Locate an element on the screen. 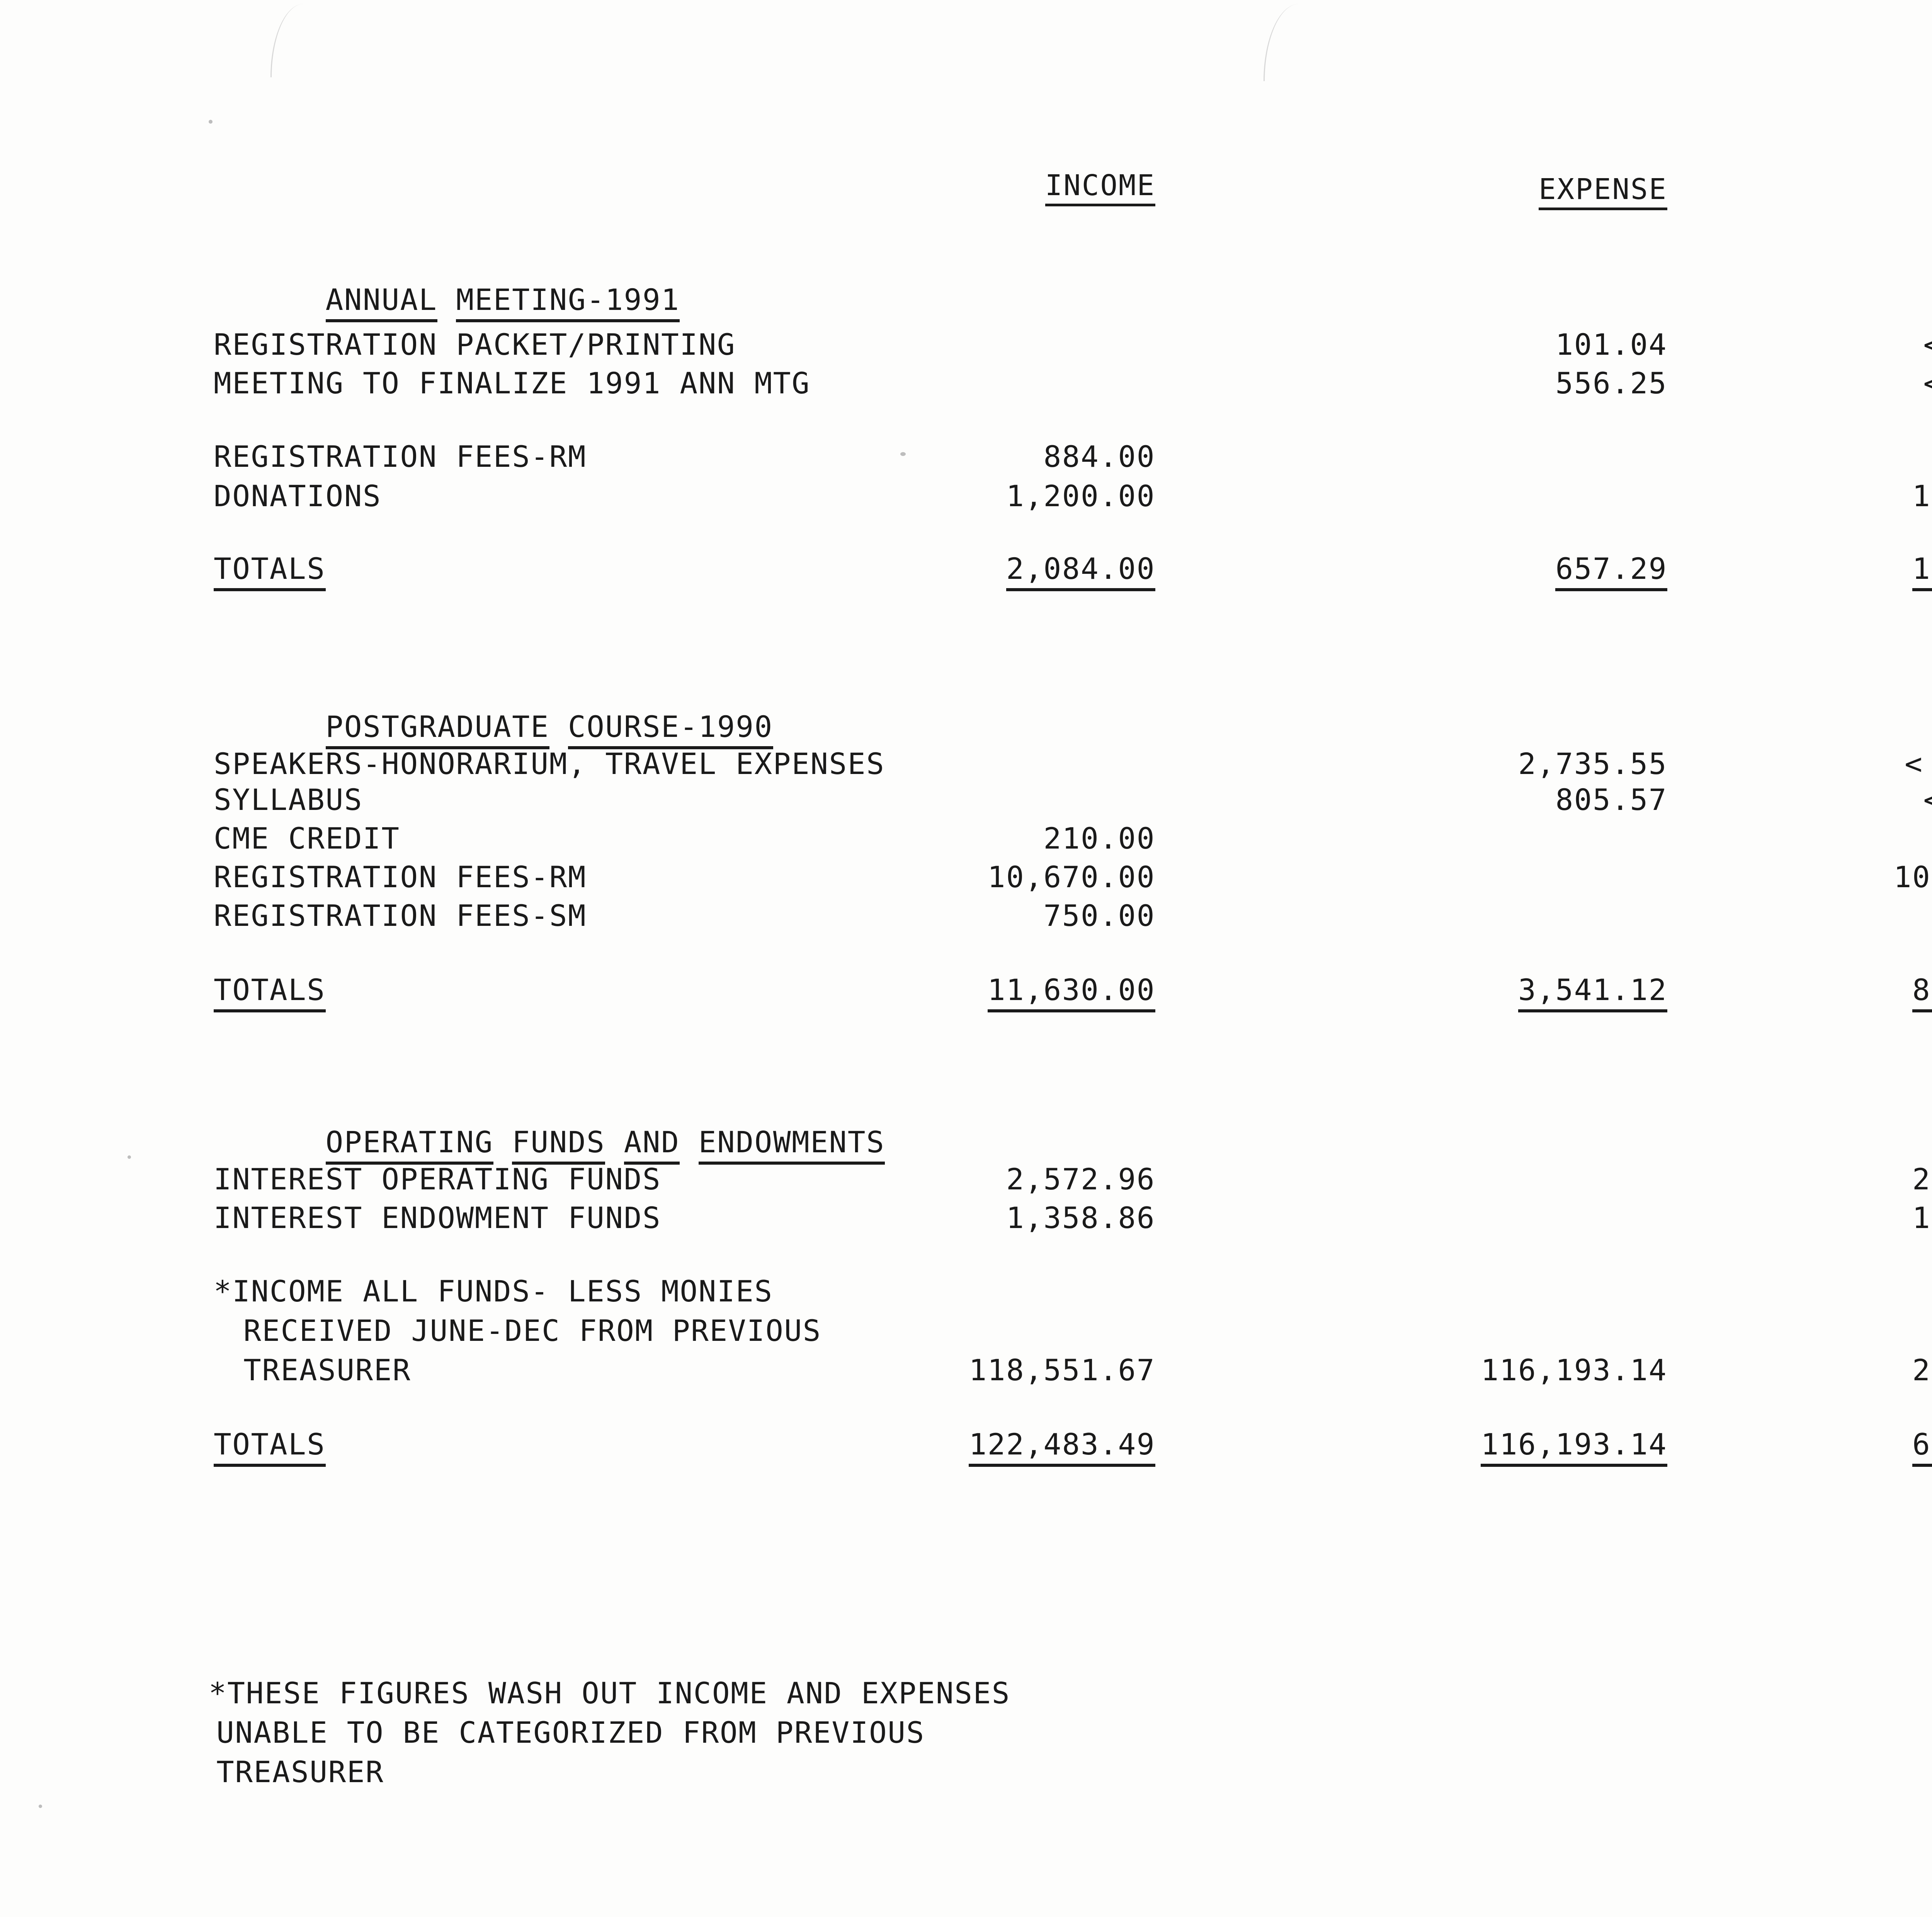  note-expense: 116,193.14 is located at coordinates (1574, 1370).